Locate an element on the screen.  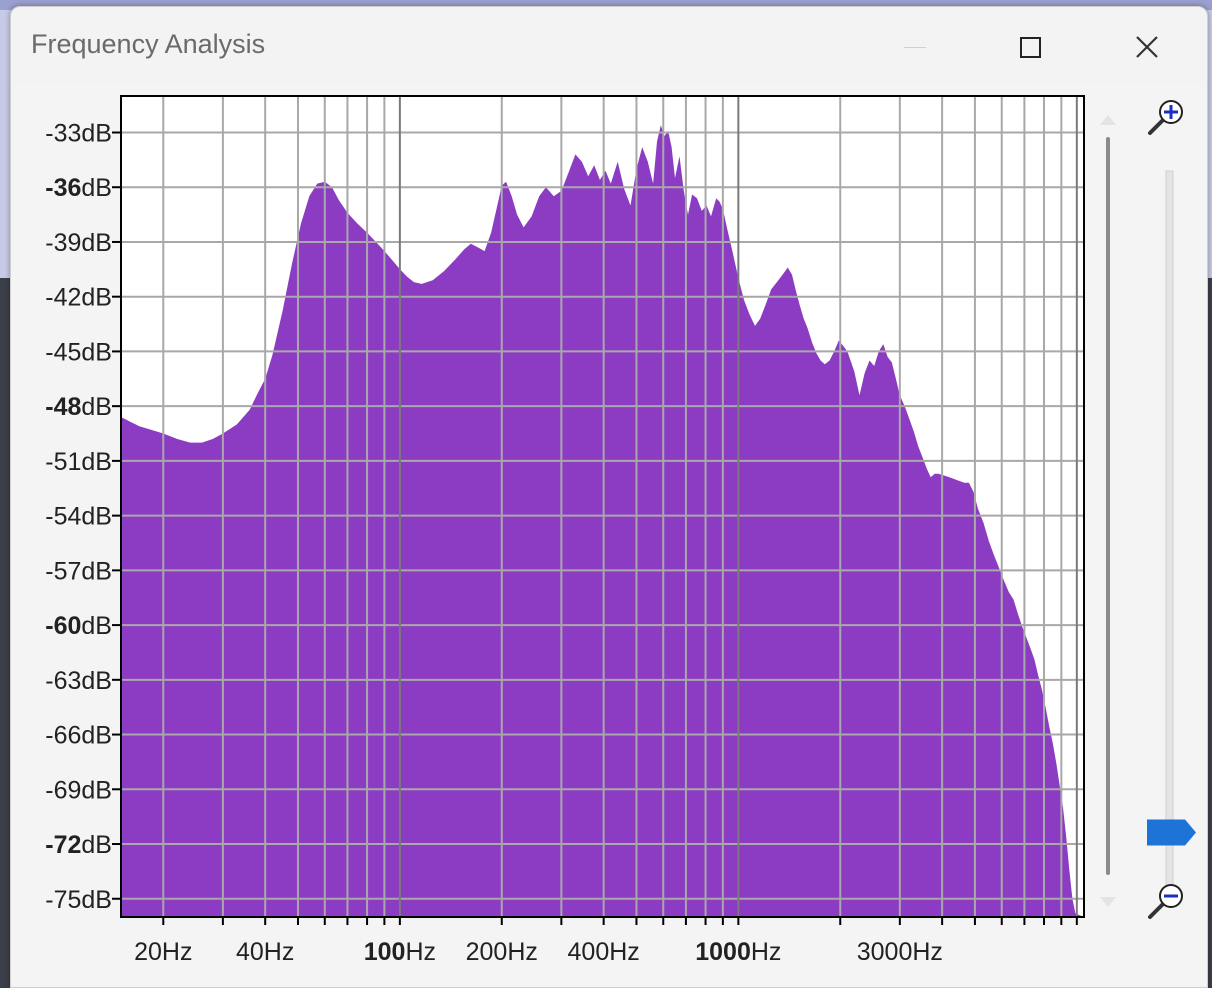
y-tick-label: -39dB is located at coordinates (78, 243).